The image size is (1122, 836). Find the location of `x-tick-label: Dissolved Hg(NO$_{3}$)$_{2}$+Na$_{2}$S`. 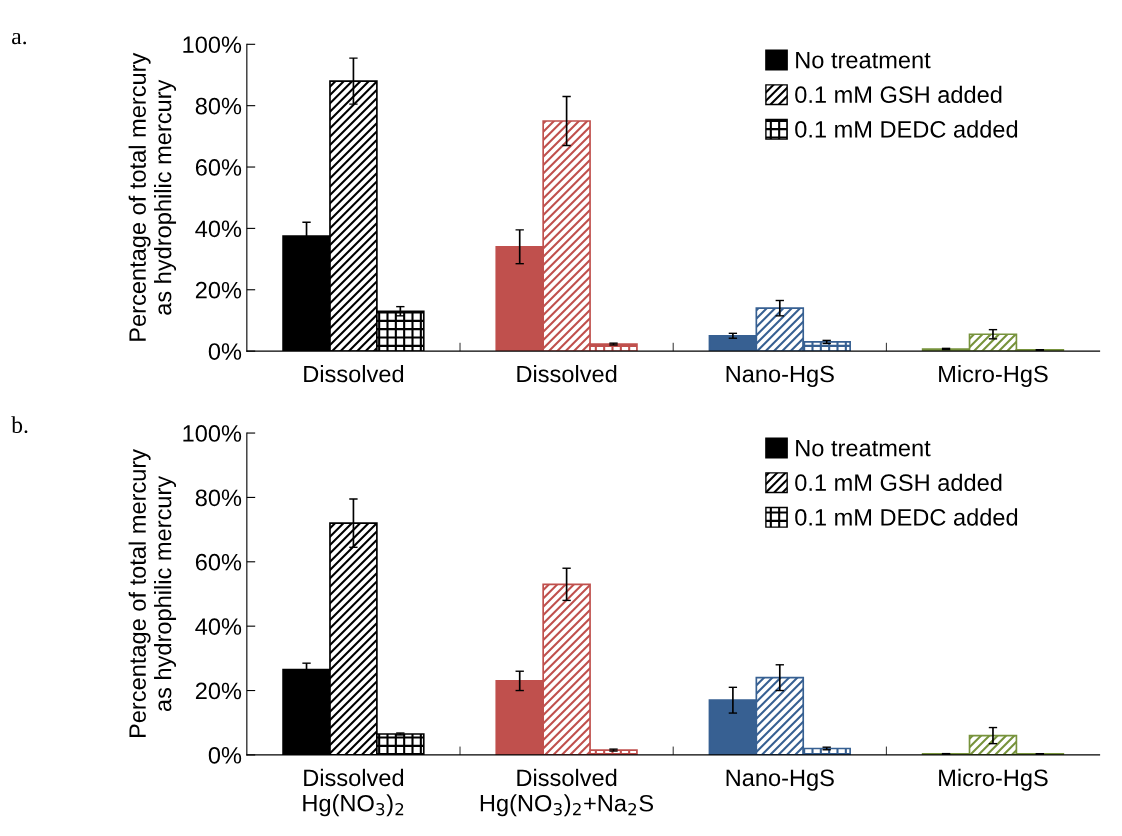

x-tick-label: Dissolved Hg(NO$_{3}$)$_{2}$+Na$_{2}$S is located at coordinates (567, 792).